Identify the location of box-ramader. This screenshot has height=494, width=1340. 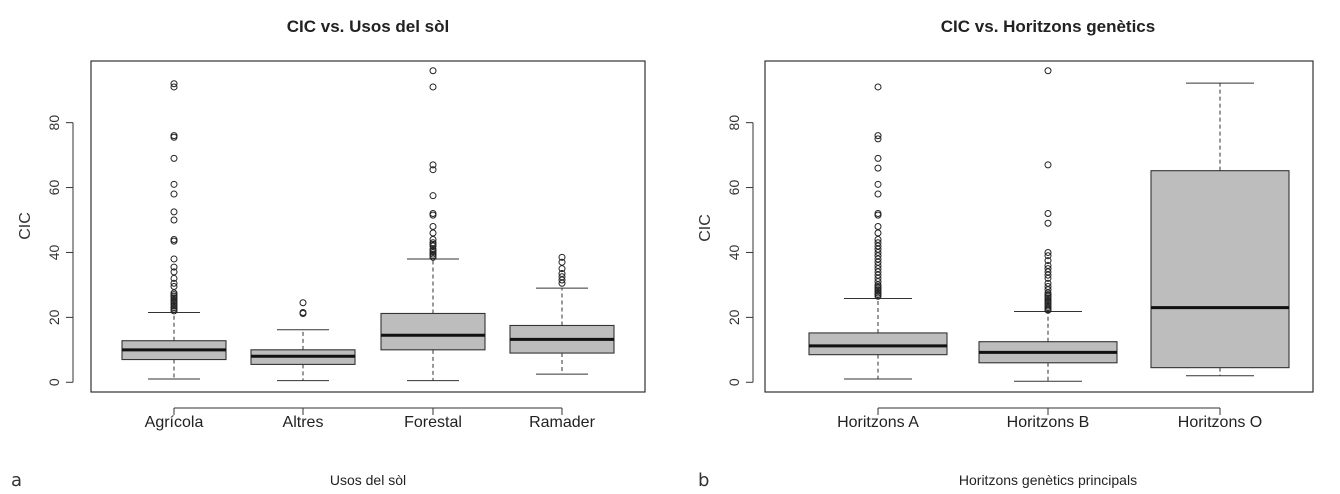
(562, 314).